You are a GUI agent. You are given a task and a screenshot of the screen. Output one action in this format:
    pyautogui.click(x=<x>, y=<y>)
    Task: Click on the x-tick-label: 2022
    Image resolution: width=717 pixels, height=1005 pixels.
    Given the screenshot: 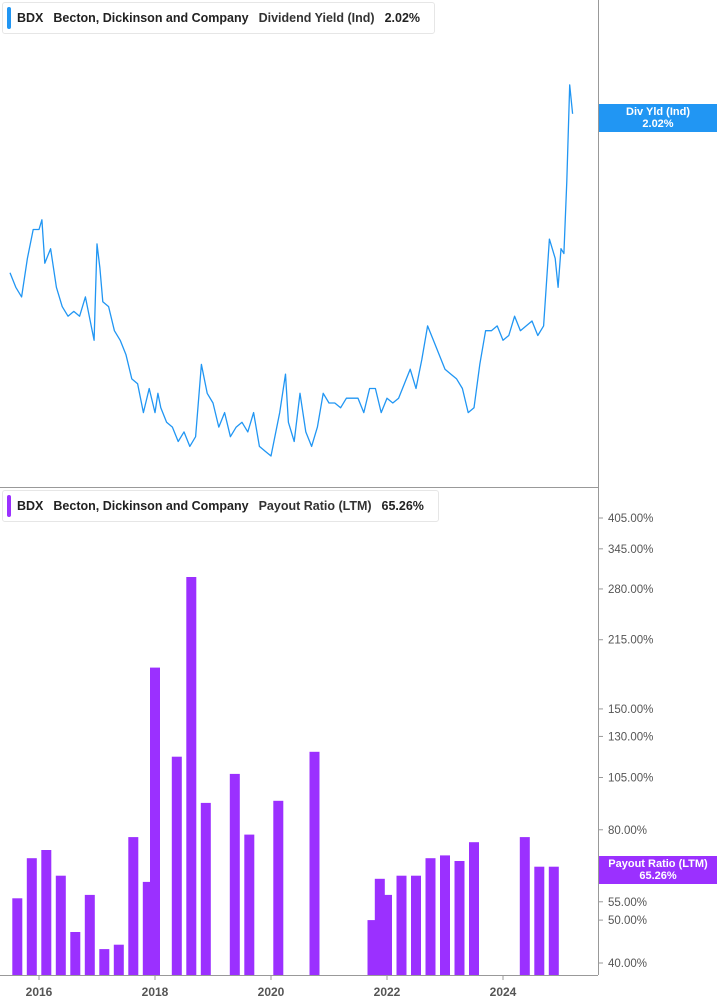 What is the action you would take?
    pyautogui.click(x=387, y=992)
    